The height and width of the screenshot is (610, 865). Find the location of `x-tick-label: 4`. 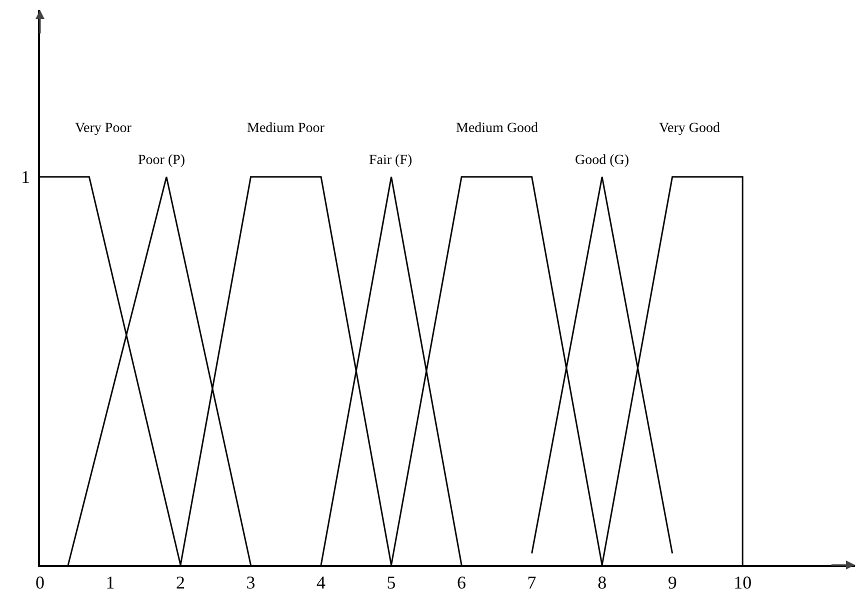

x-tick-label: 4 is located at coordinates (321, 582).